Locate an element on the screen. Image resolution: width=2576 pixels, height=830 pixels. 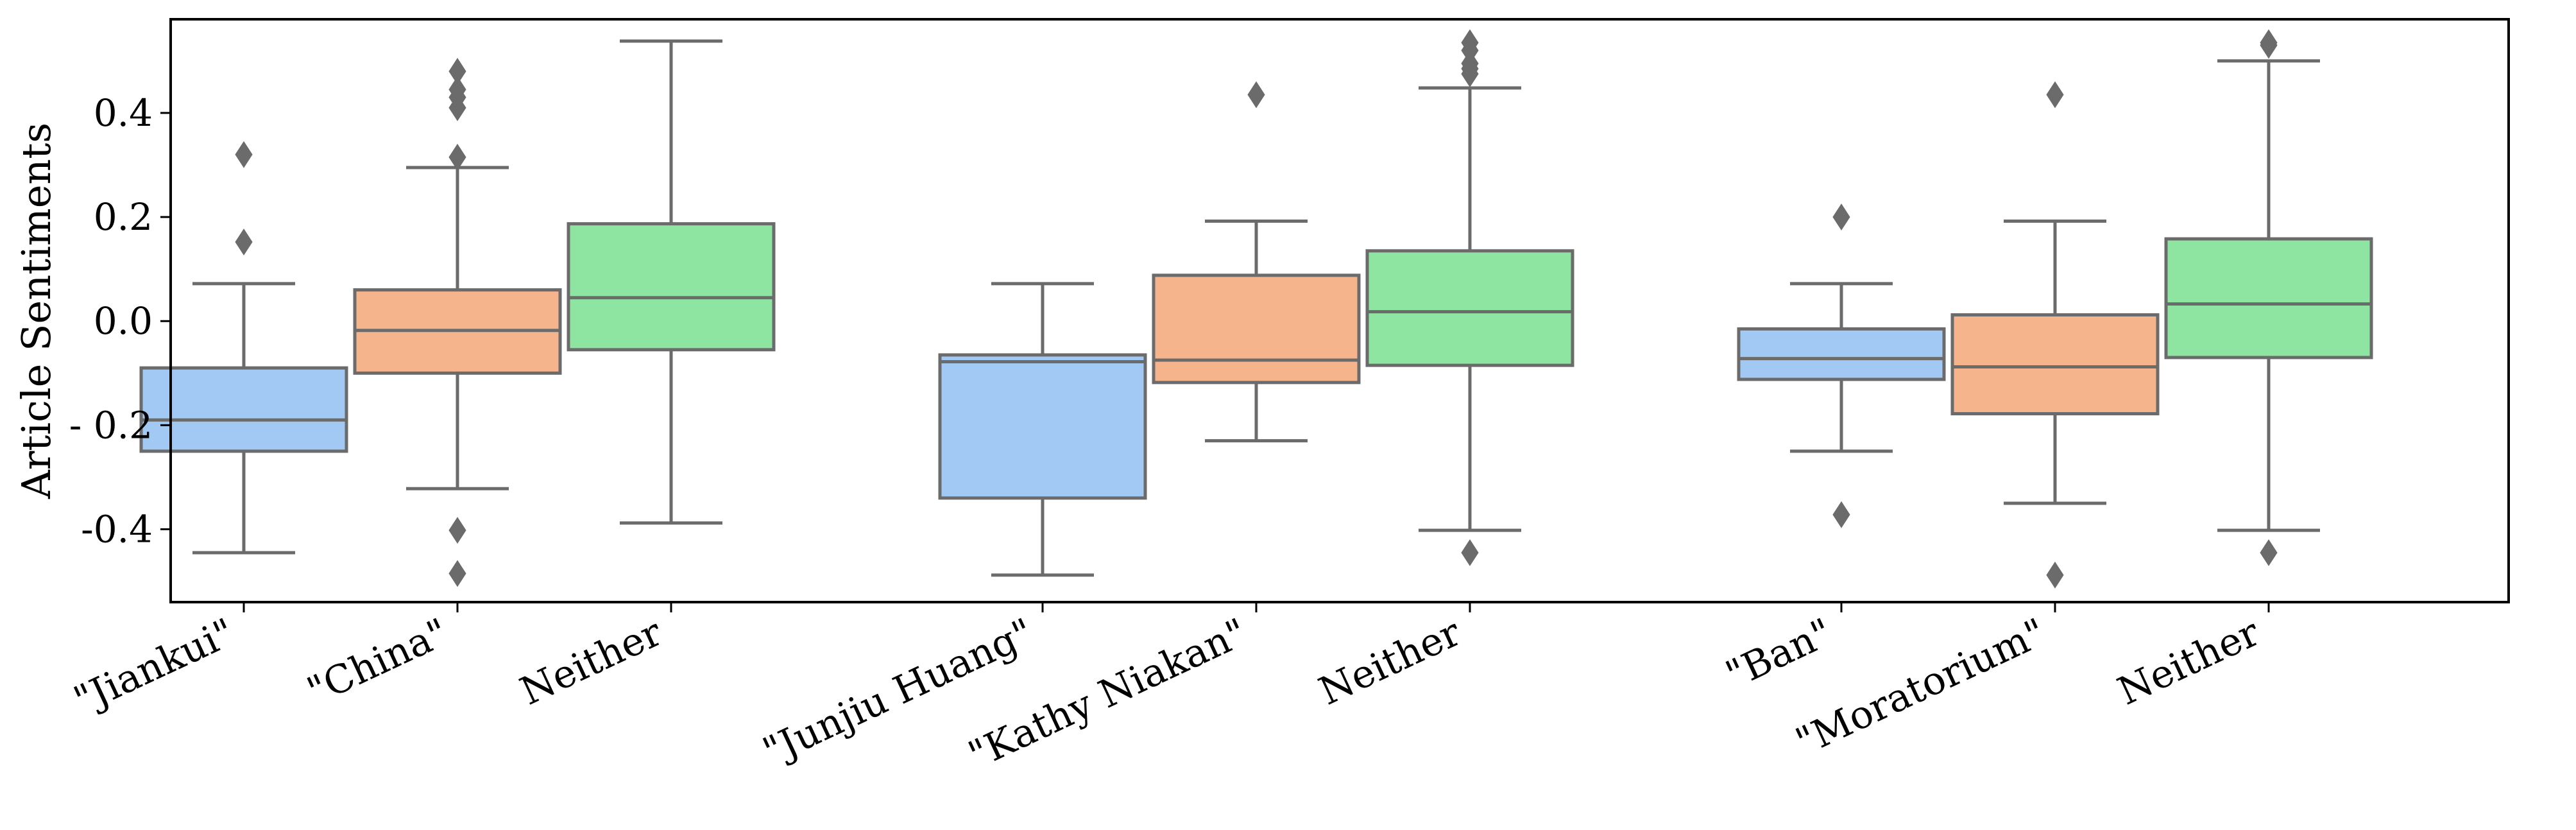
y-tick-label: 0.0 is located at coordinates (124, 321).